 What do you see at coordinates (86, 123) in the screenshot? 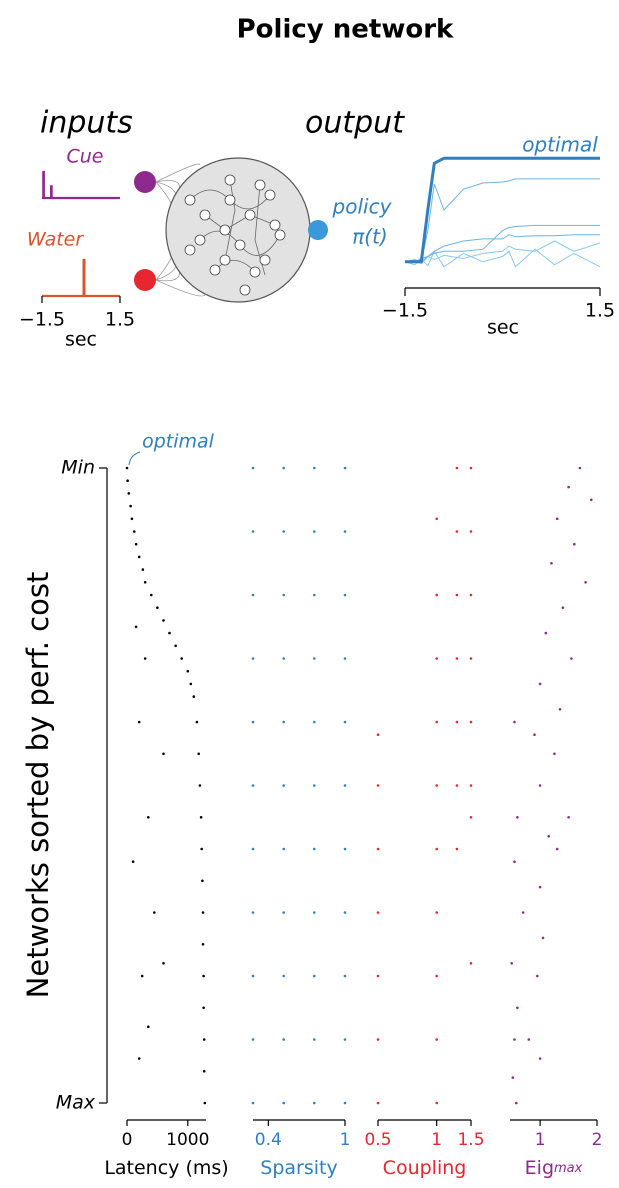
I see `inputs-label: inputs` at bounding box center [86, 123].